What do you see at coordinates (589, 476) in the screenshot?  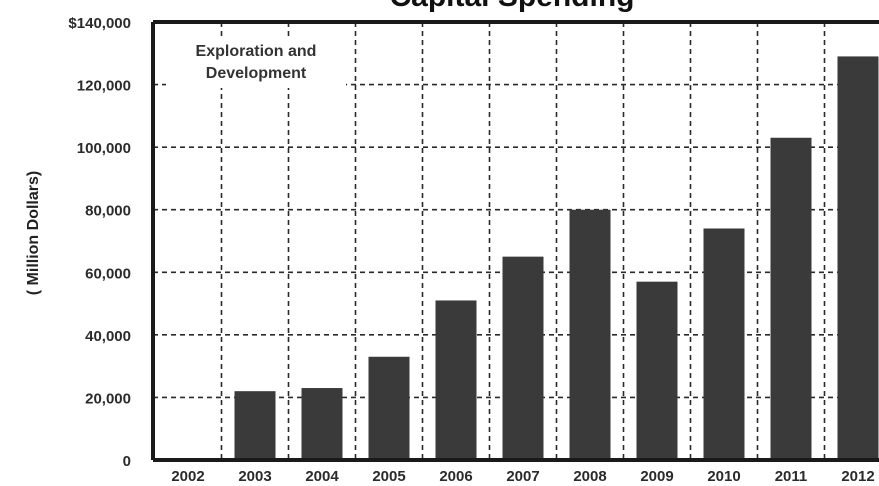 I see `x-tick-label: 2008` at bounding box center [589, 476].